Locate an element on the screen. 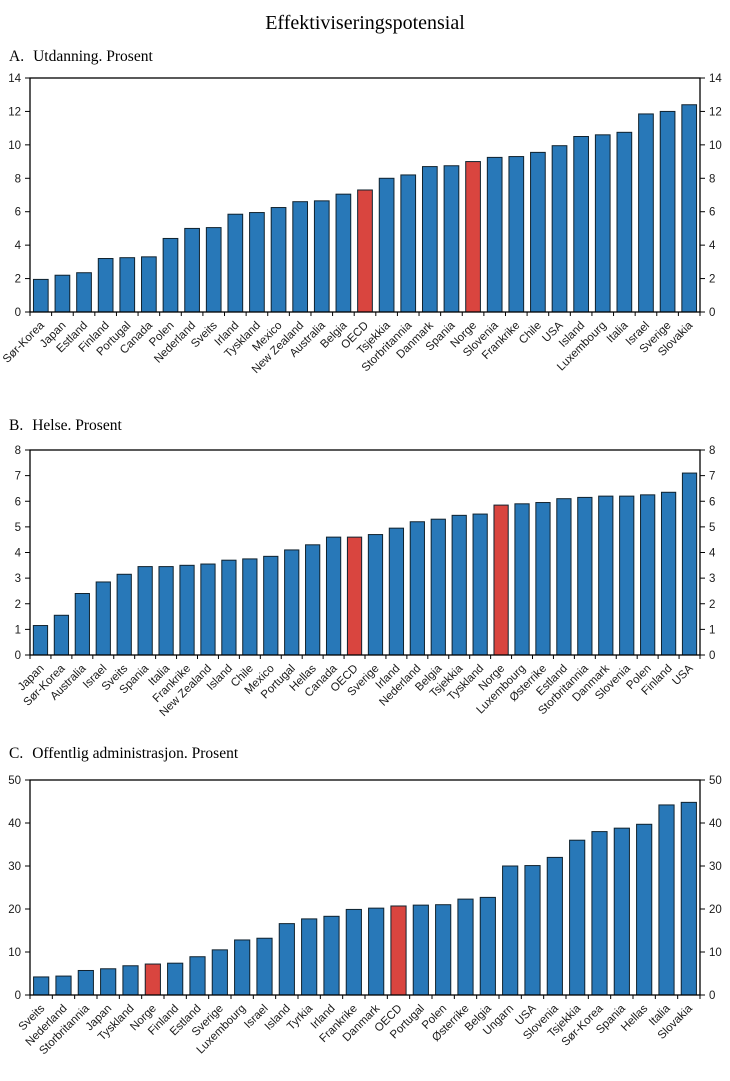 The height and width of the screenshot is (1081, 730). y-tick-label-left: 7 is located at coordinates (18, 477).